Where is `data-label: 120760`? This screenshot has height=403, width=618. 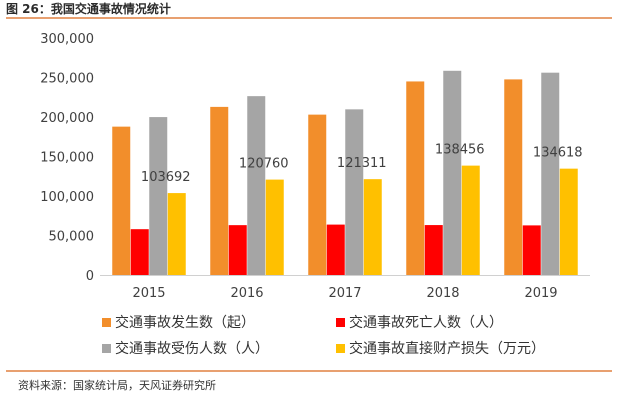
data-label: 120760 is located at coordinates (264, 164).